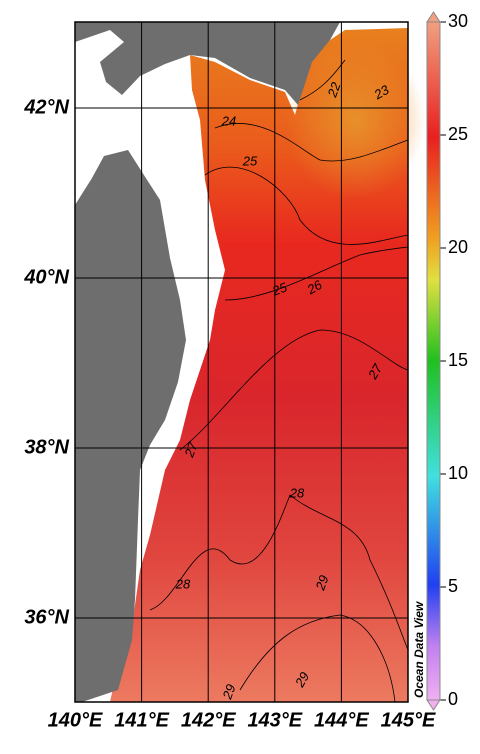 The width and height of the screenshot is (480, 754). Describe the element at coordinates (315, 287) in the screenshot. I see `contour-label: 26` at that location.